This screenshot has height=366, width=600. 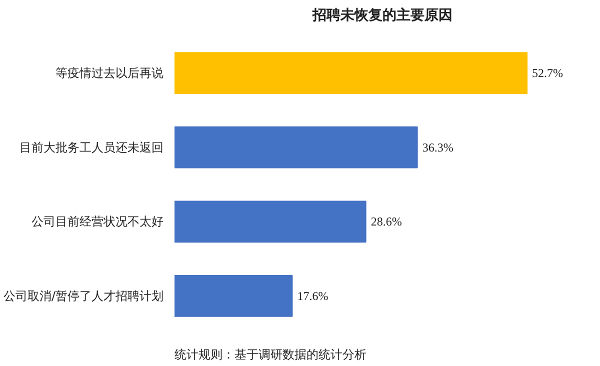 What do you see at coordinates (83, 295) in the screenshot?
I see `y-tick-label: 公司取消/暂停了人才招聘计划` at bounding box center [83, 295].